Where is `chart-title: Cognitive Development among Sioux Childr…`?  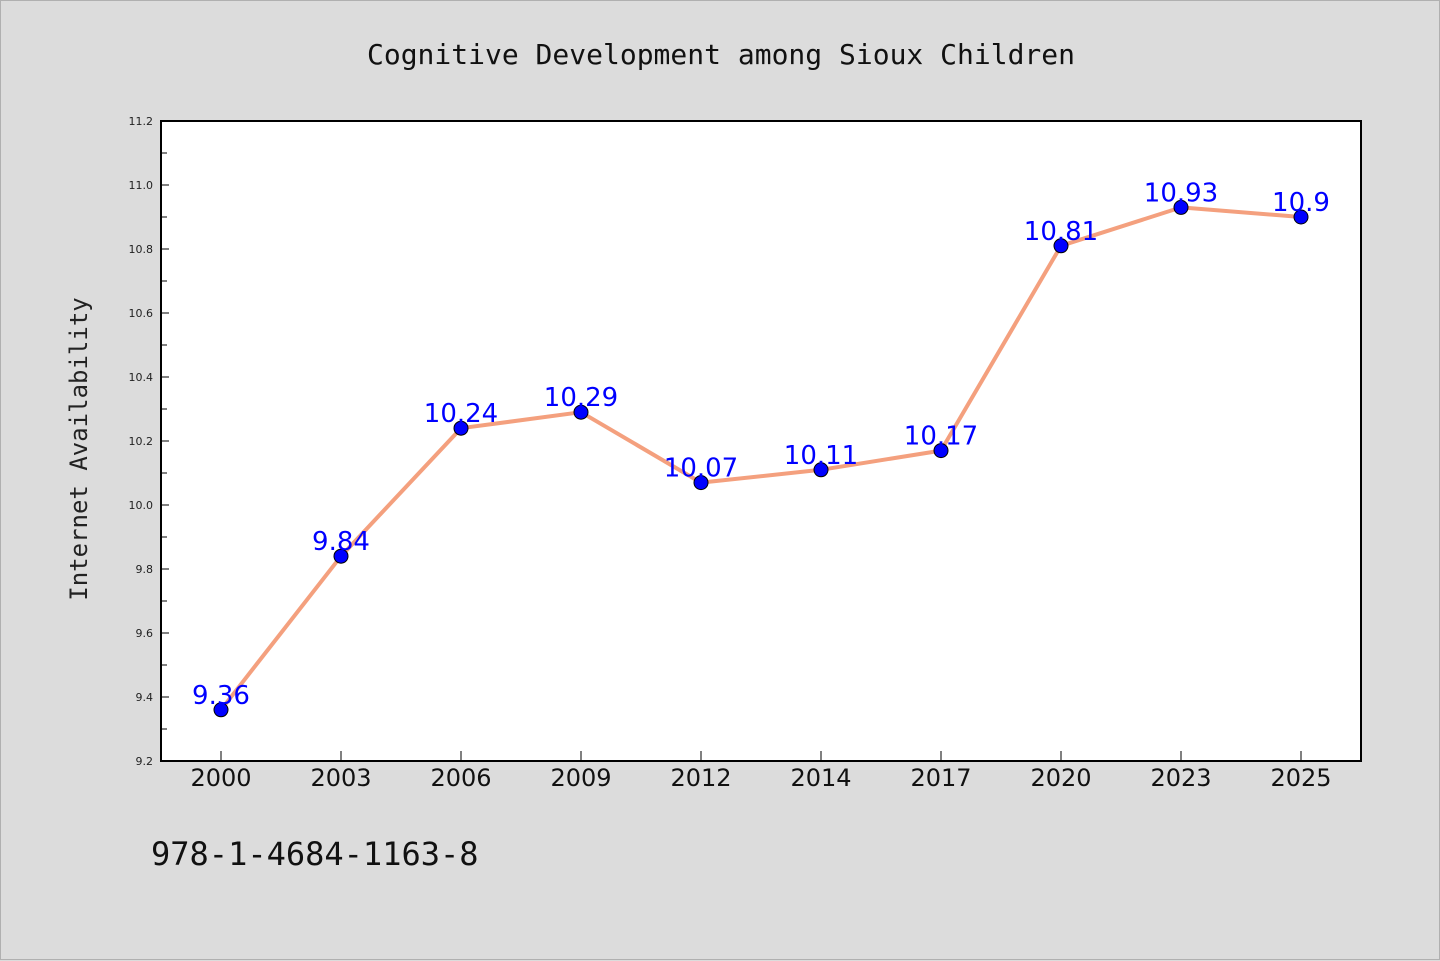
chart-title: Cognitive Development among Sioux Childr… is located at coordinates (721, 54).